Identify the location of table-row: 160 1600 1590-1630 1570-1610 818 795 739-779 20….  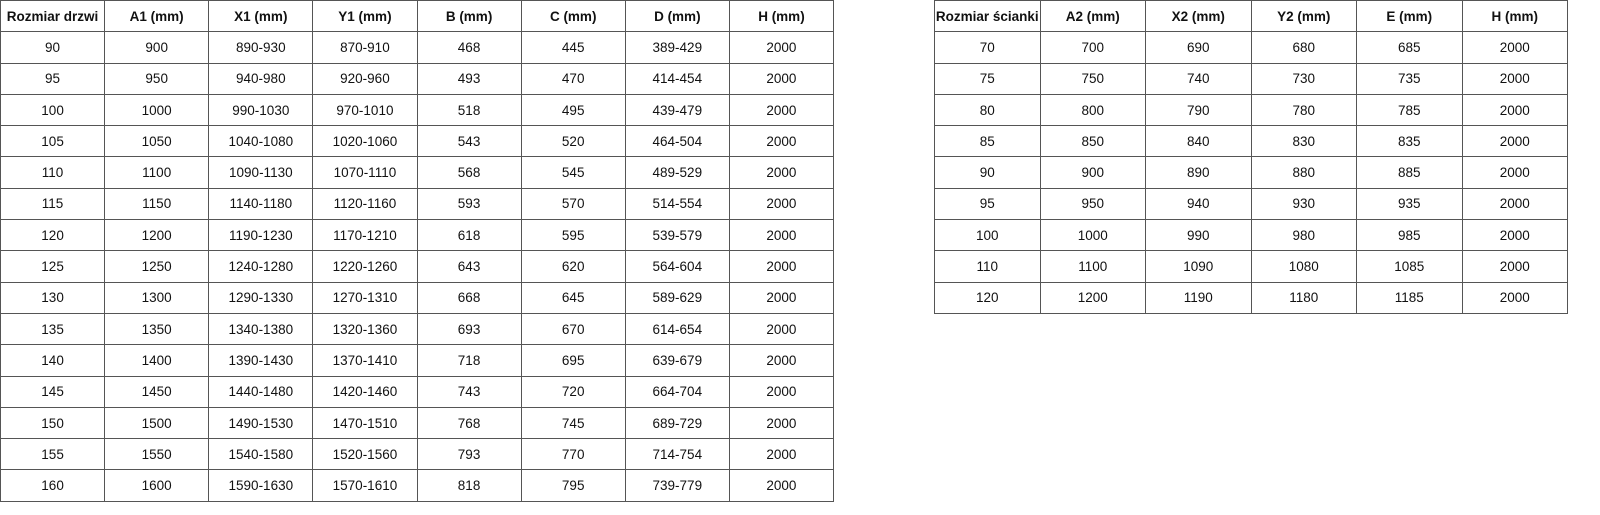
(417, 485).